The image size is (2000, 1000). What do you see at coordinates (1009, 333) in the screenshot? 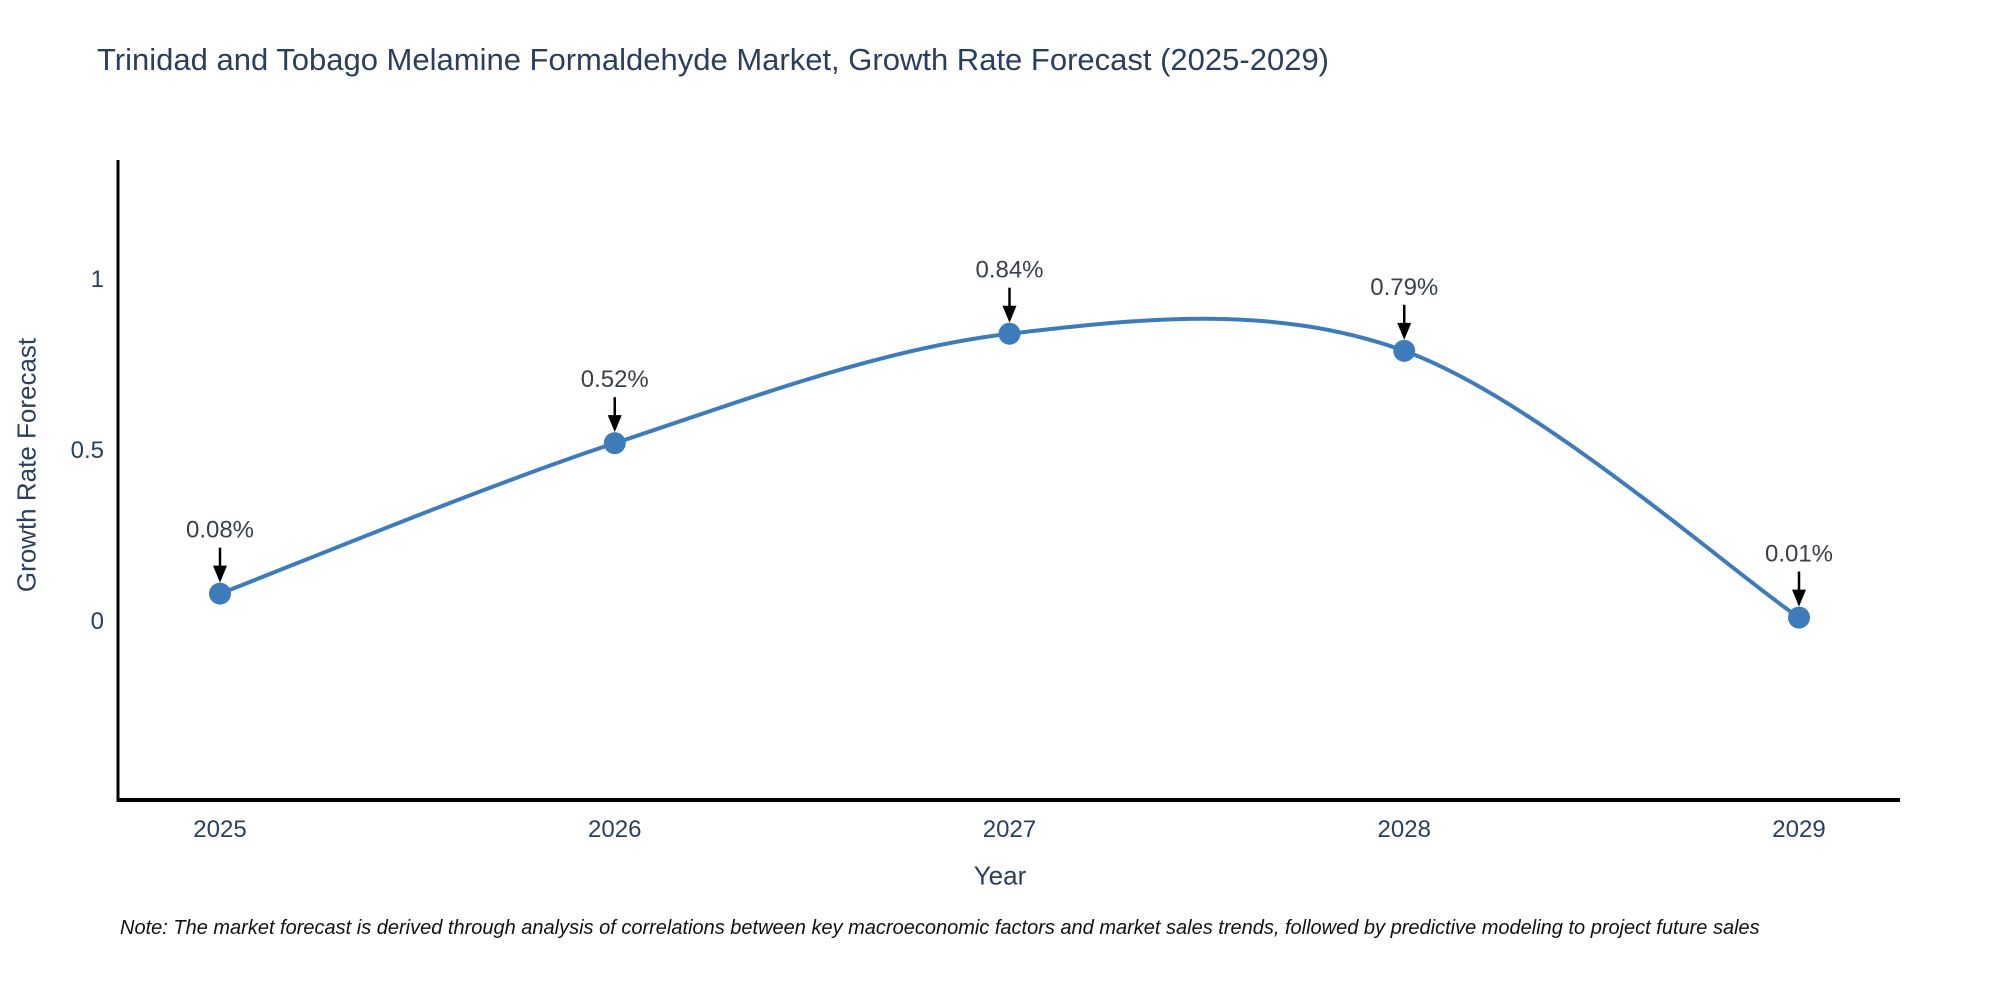
I see `data-point-2027` at bounding box center [1009, 333].